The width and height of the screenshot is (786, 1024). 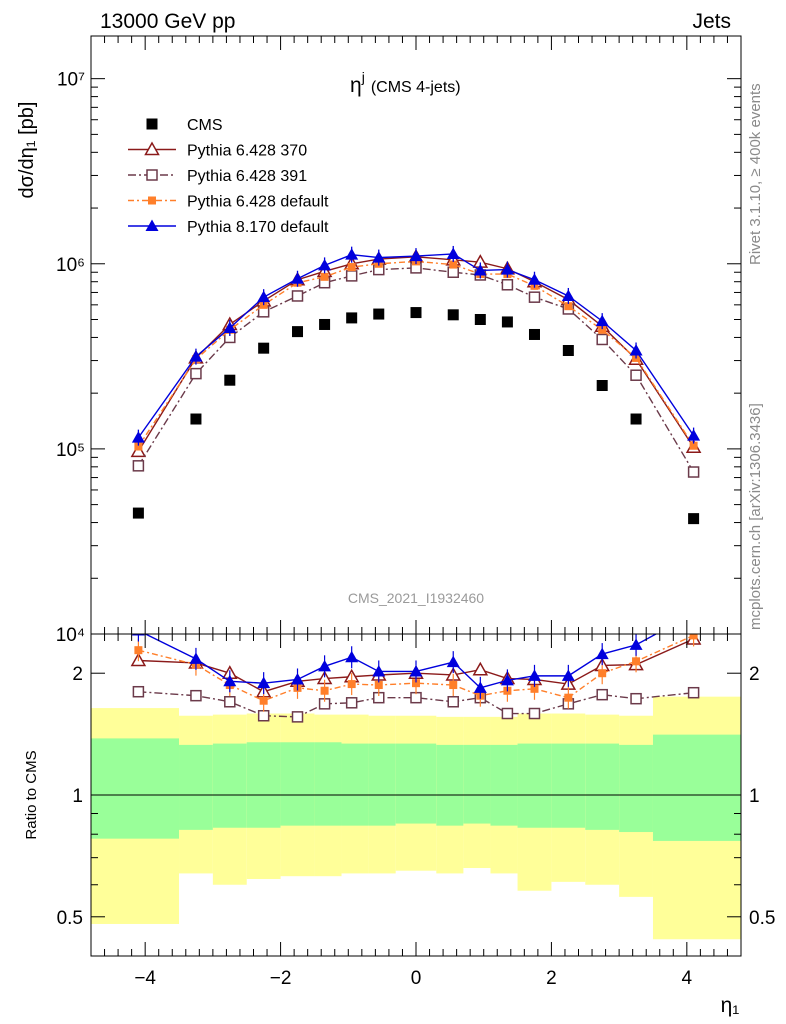 What do you see at coordinates (247, 176) in the screenshot?
I see `legend-label-py391: Pythia 6.428 391` at bounding box center [247, 176].